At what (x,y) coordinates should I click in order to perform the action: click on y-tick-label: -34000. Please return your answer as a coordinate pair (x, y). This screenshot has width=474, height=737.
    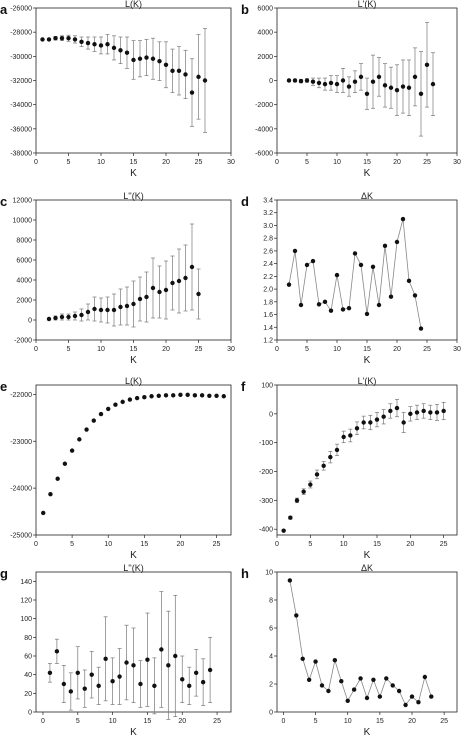
    Looking at the image, I should click on (21, 105).